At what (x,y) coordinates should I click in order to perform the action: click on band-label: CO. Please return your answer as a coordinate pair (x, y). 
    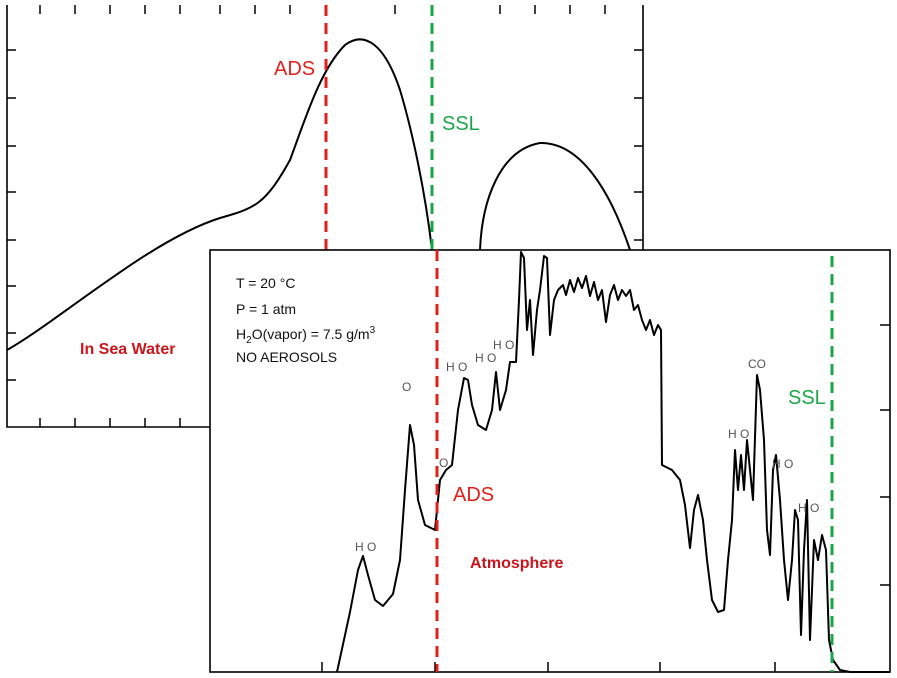
    Looking at the image, I should click on (757, 364).